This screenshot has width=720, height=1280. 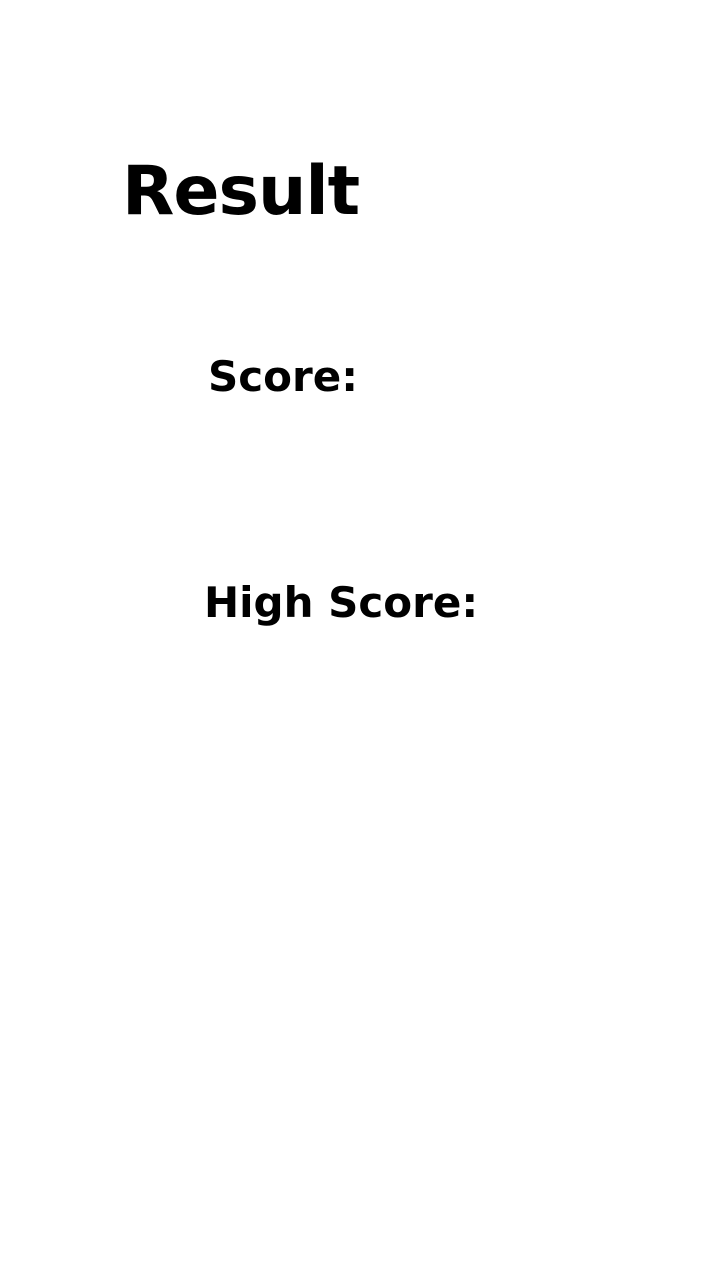 I want to click on result-title: Result, so click(x=241, y=191).